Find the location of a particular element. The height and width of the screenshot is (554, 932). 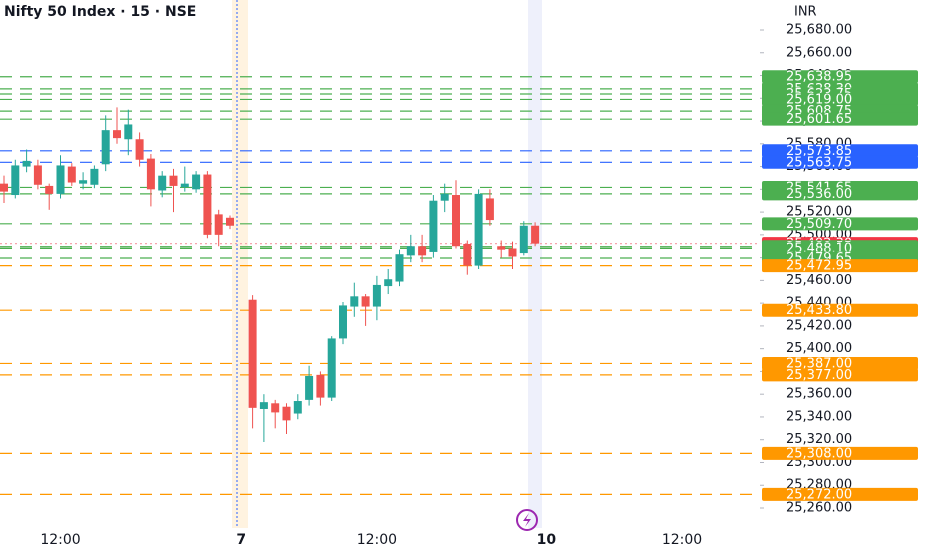

level-label: 25,638.95 is located at coordinates (819, 77).